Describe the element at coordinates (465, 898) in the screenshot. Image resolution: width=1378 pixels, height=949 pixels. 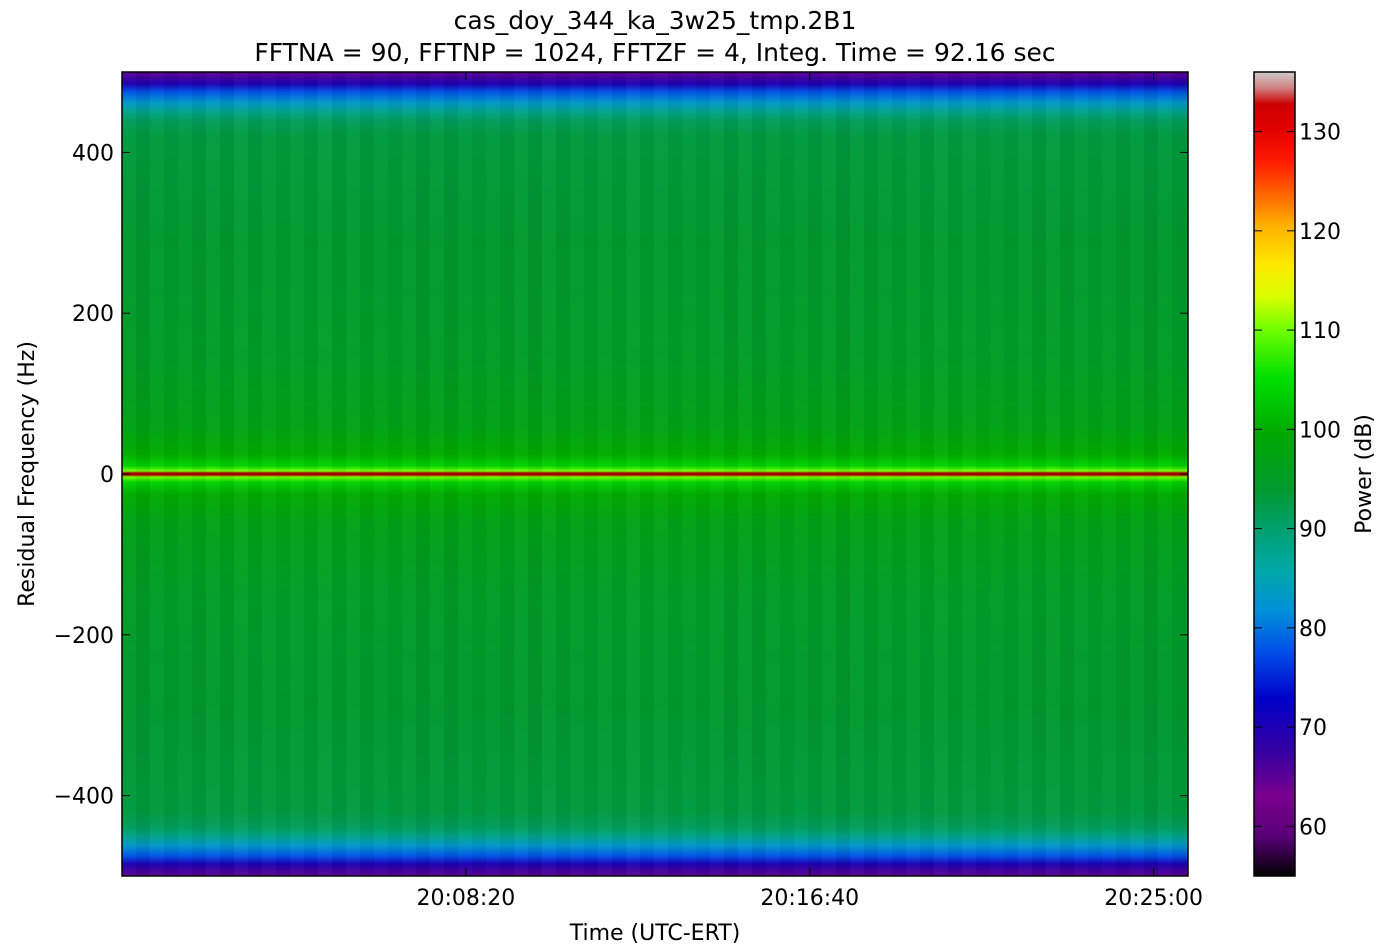
I see `x-tick-label: 20:08:20` at that location.